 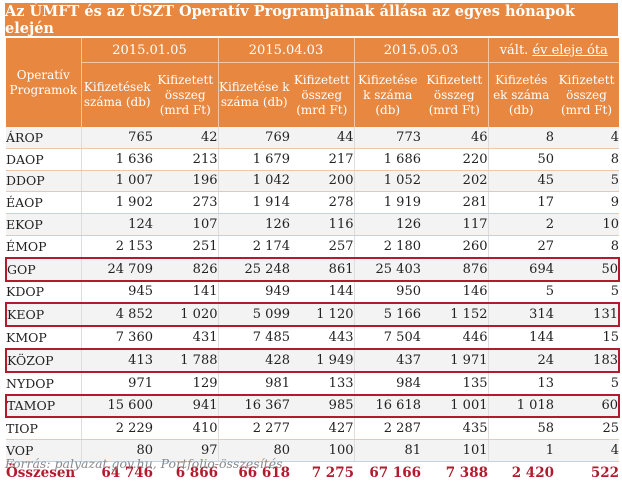 I want to click on cell-value: 2 287, so click(x=387, y=429).